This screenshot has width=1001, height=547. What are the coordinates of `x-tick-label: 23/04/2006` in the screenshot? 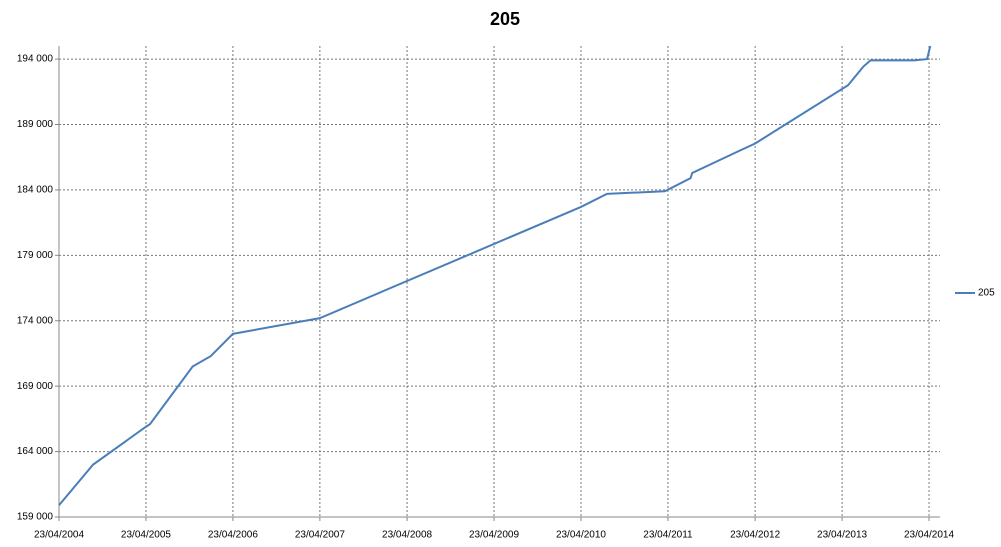 It's located at (233, 535).